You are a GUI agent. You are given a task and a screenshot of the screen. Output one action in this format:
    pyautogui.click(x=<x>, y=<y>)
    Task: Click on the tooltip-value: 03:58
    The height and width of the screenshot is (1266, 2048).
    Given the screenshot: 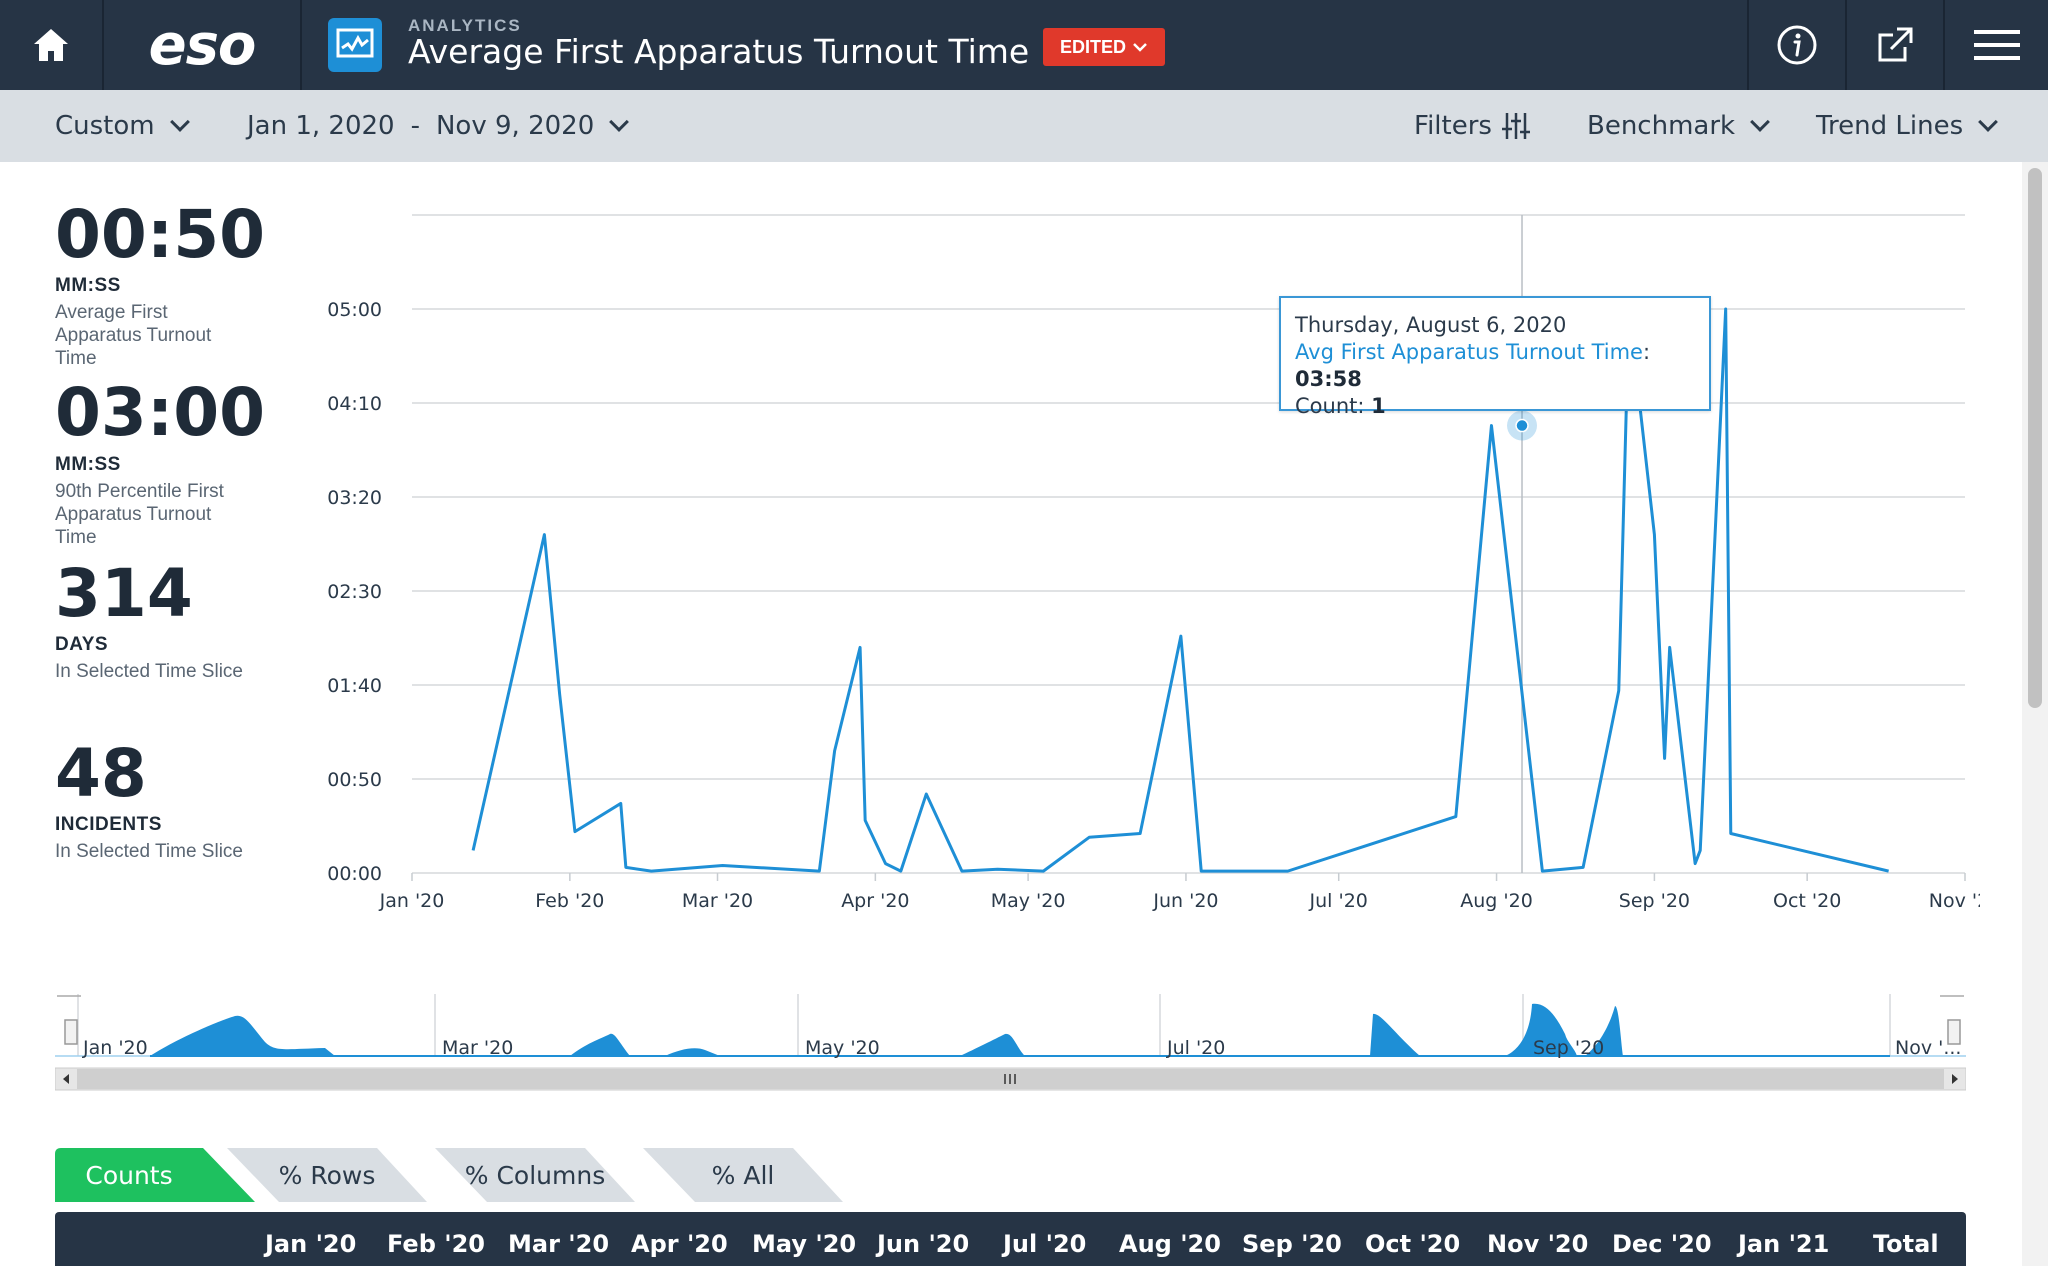 What is the action you would take?
    pyautogui.click(x=1328, y=379)
    